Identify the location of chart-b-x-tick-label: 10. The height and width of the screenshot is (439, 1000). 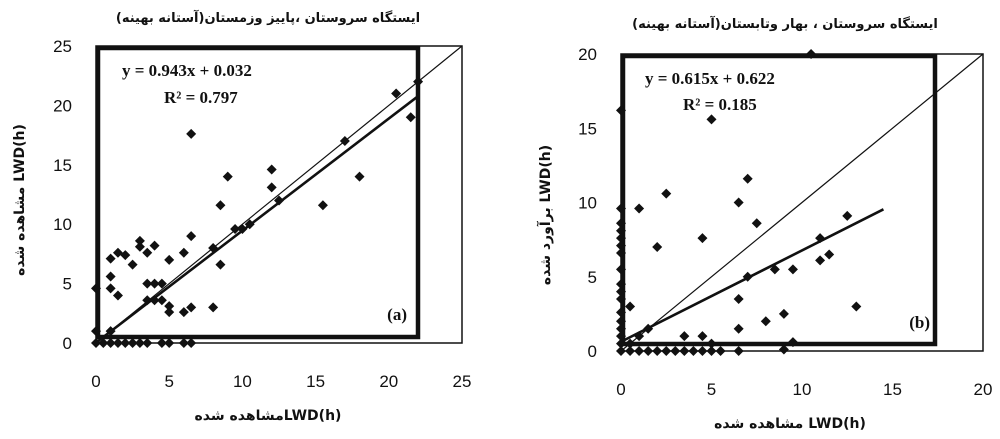
(802, 389).